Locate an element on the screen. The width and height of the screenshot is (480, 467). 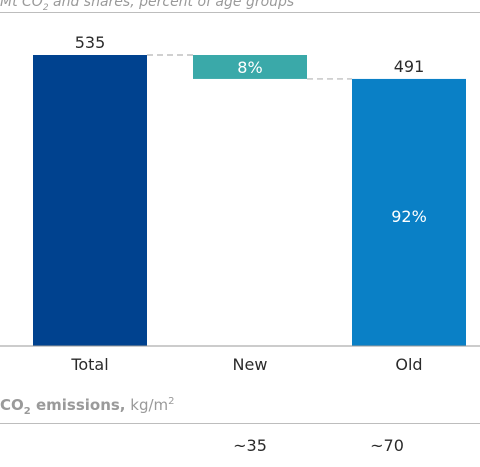
value-label-new: 8% is located at coordinates (249, 67).